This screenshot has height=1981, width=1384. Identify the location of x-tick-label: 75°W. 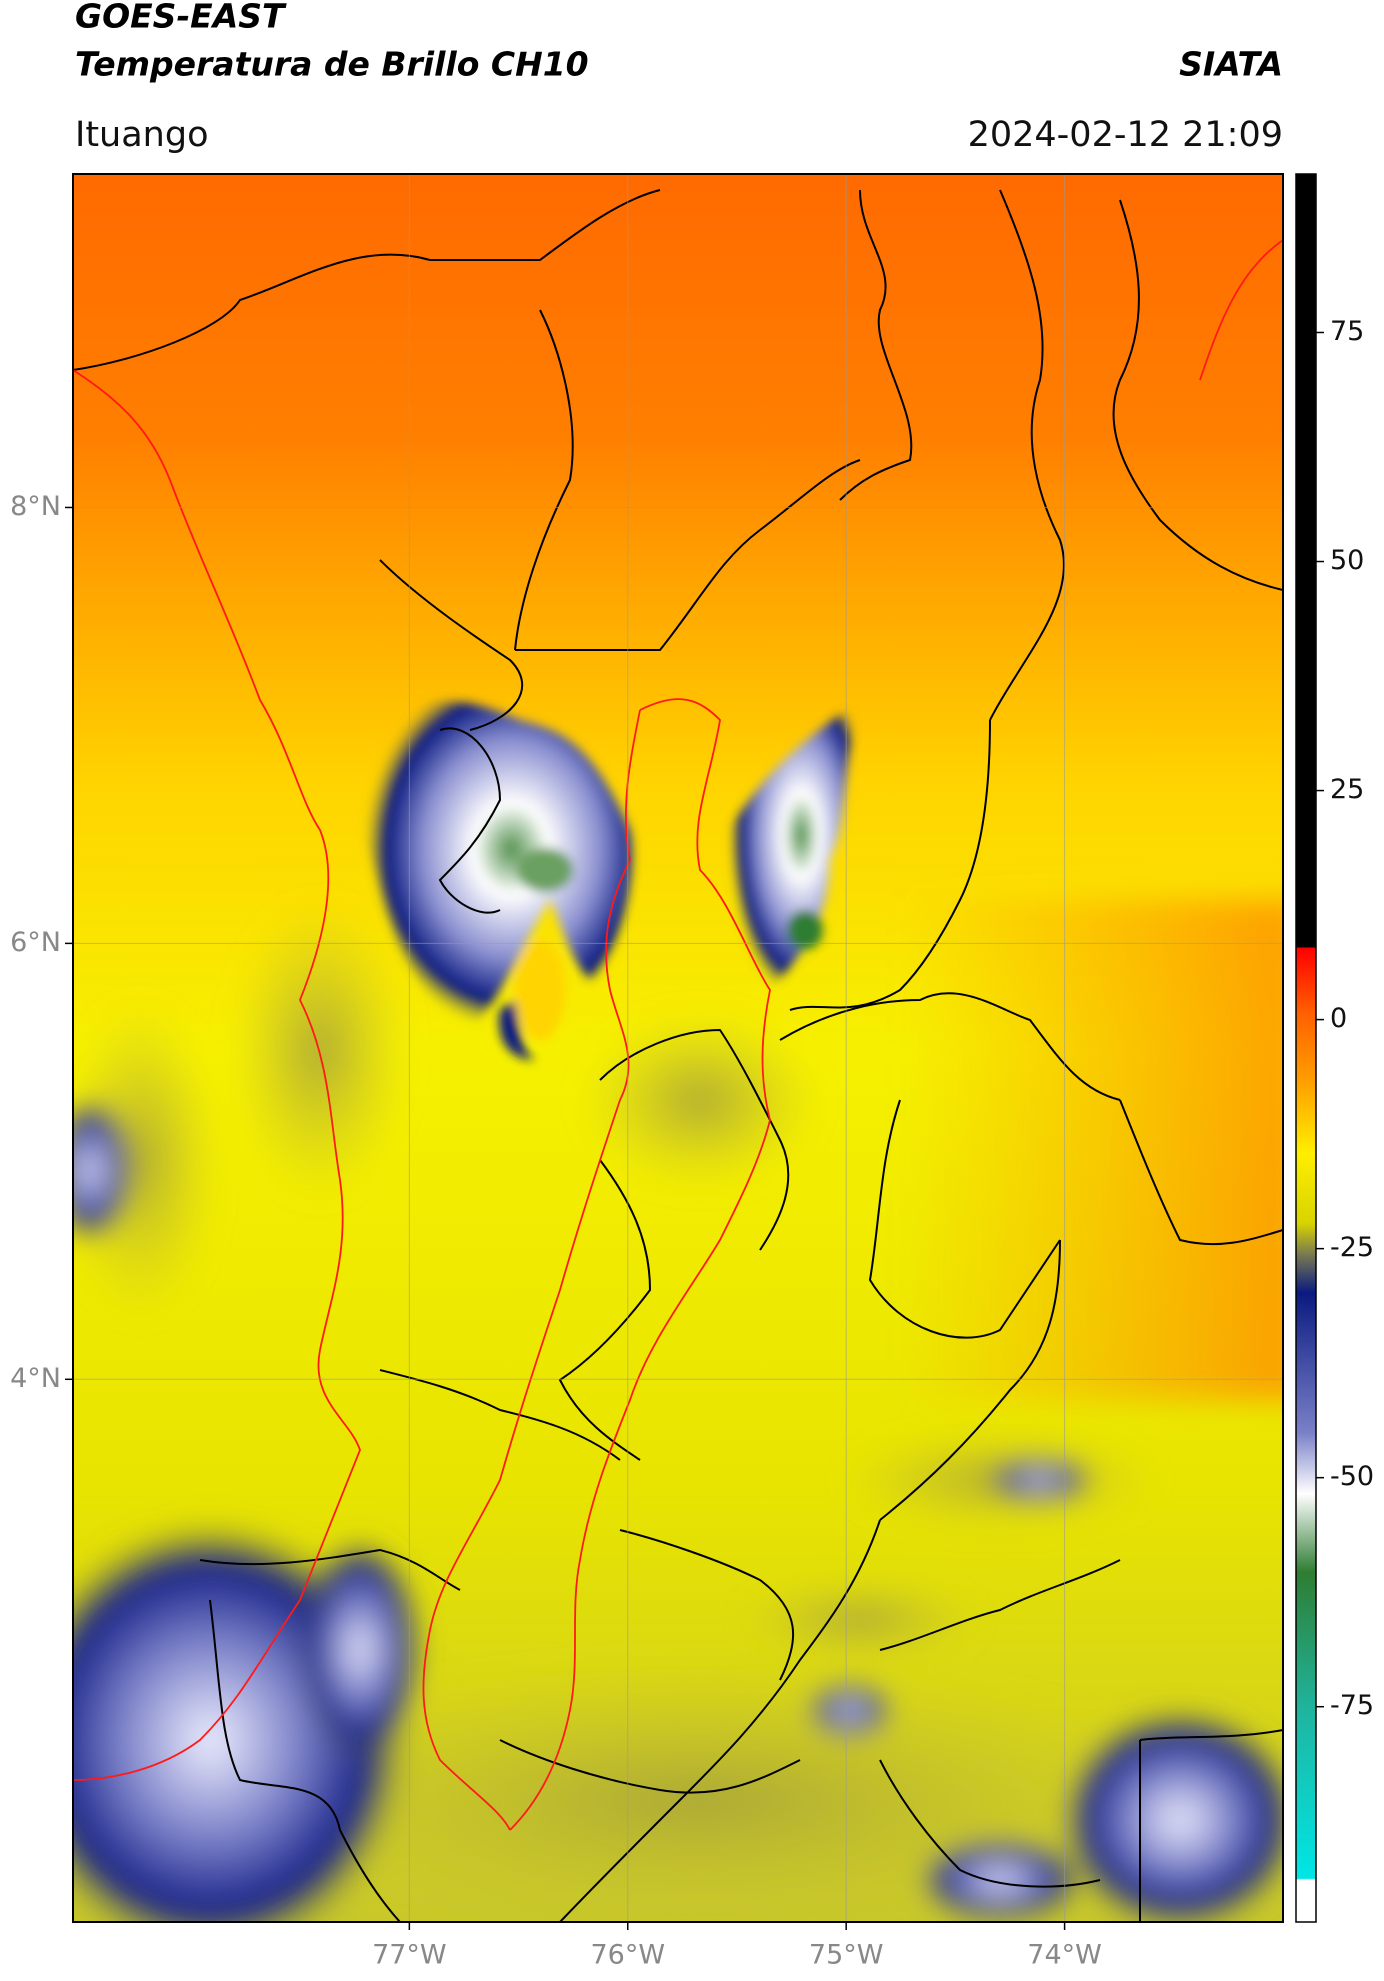
(846, 1955).